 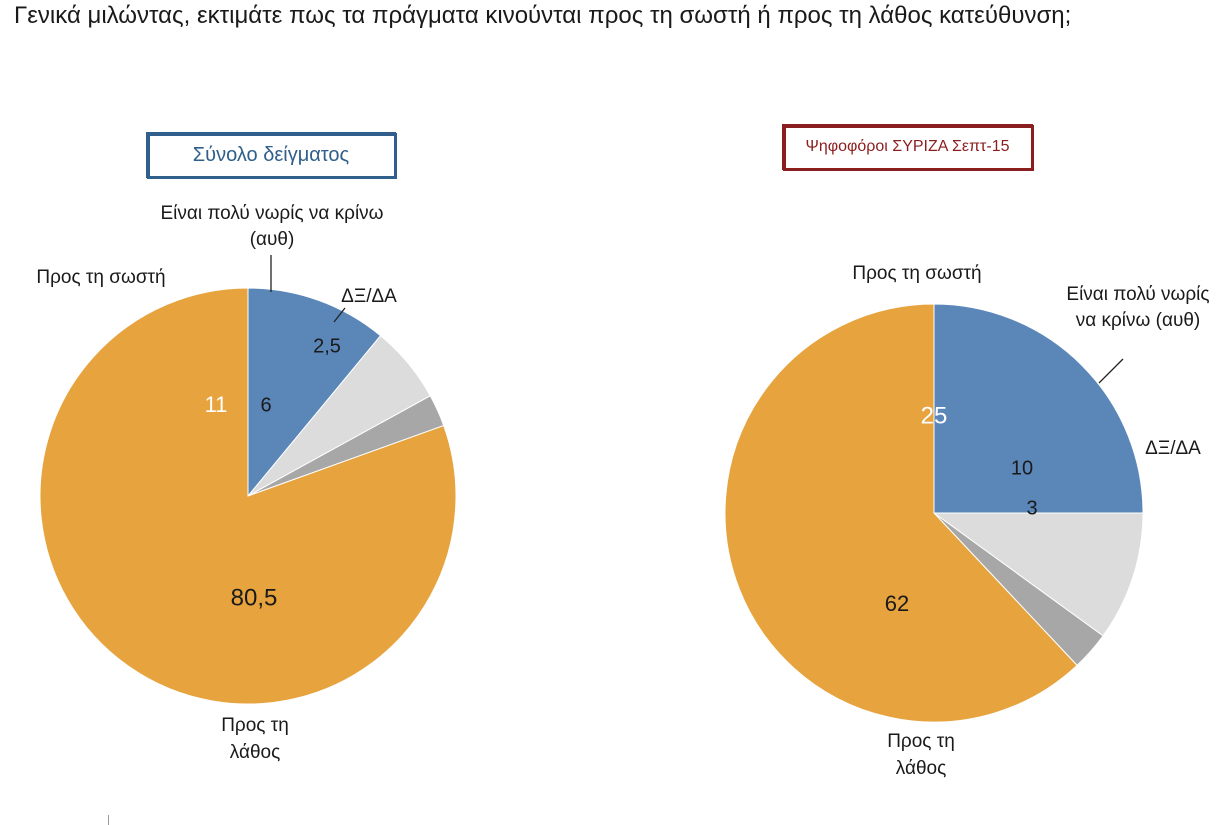 What do you see at coordinates (901, 513) in the screenshot?
I see `pie-slice-wrong` at bounding box center [901, 513].